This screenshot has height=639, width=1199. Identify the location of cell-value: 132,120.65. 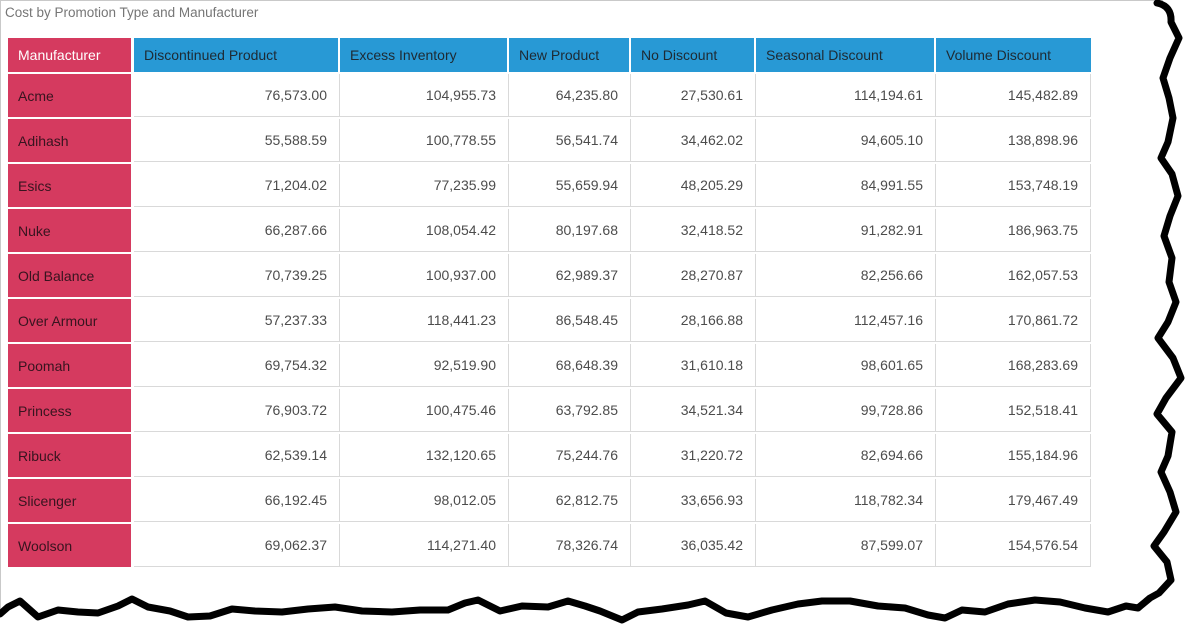
(424, 455).